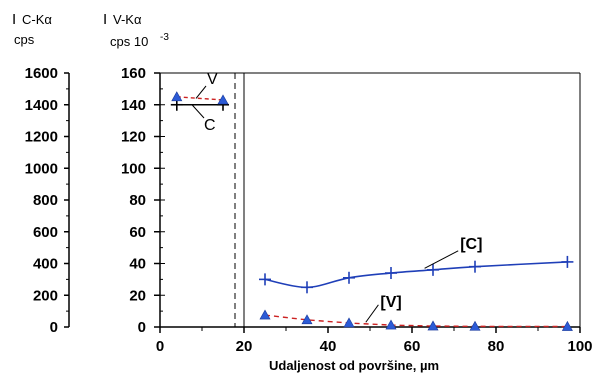 This screenshot has height=376, width=596. I want to click on right-tick-label: 80, so click(137, 200).